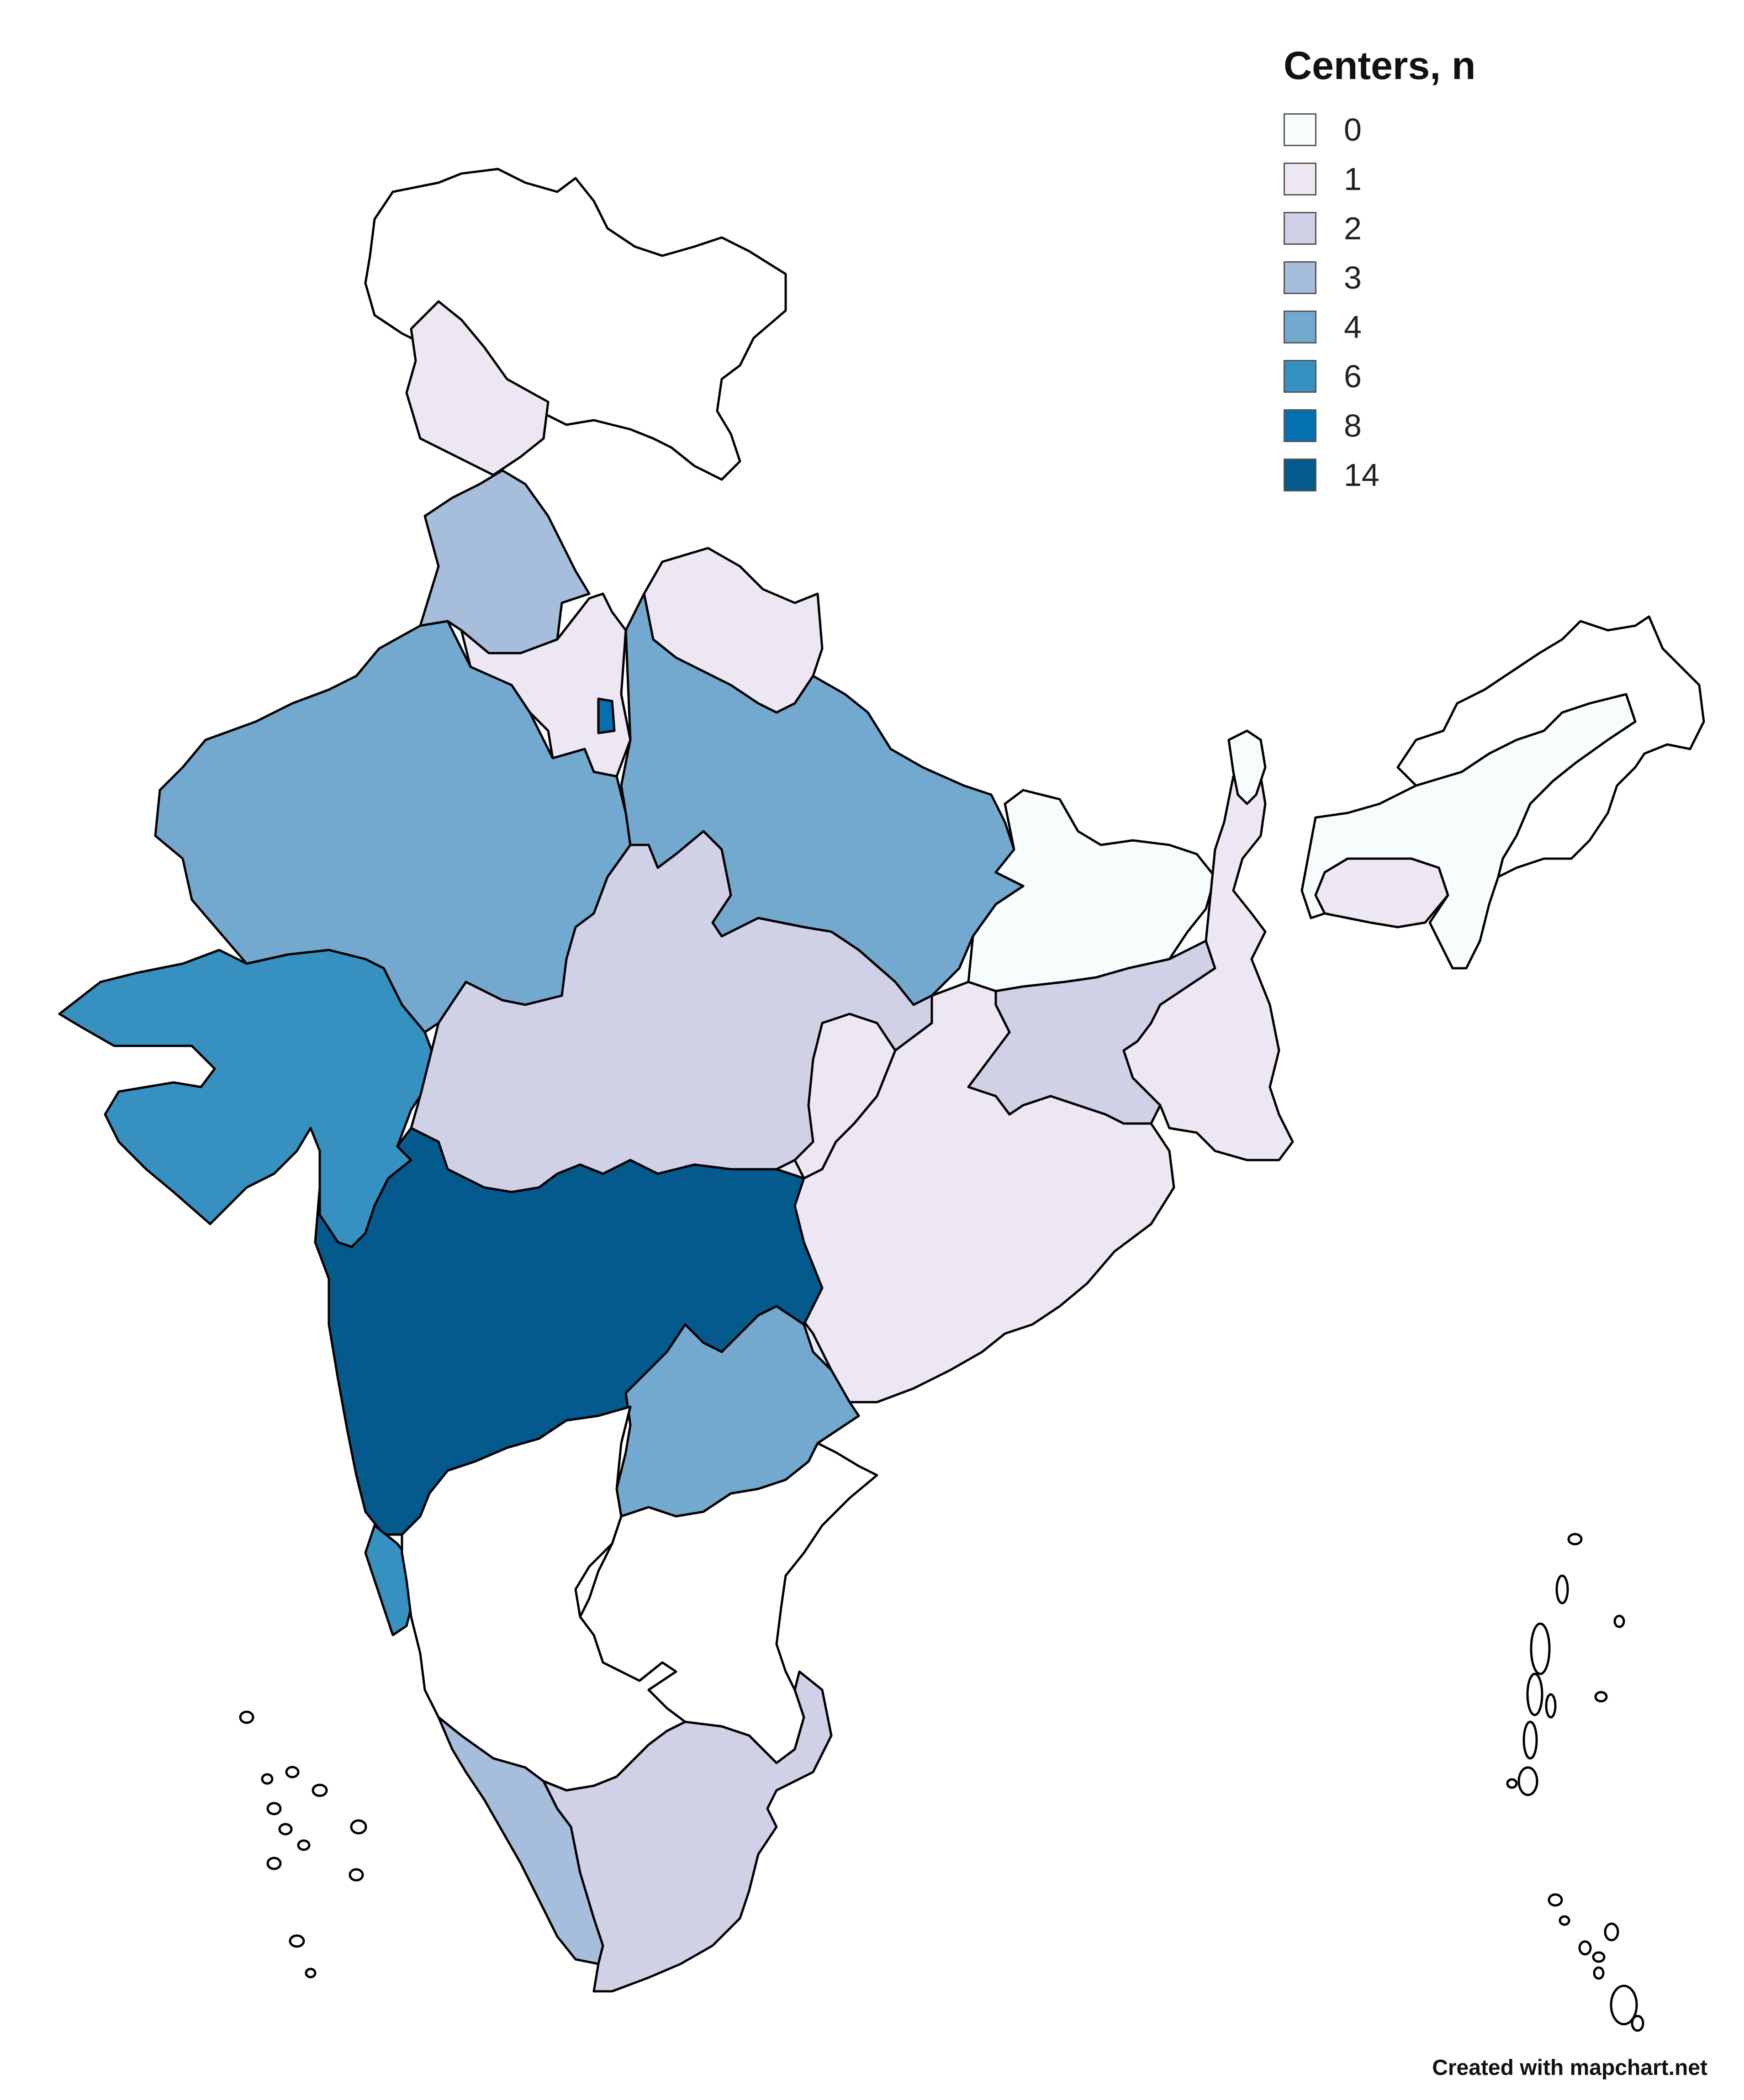  I want to click on region-tamil-nadu, so click(687, 1832).